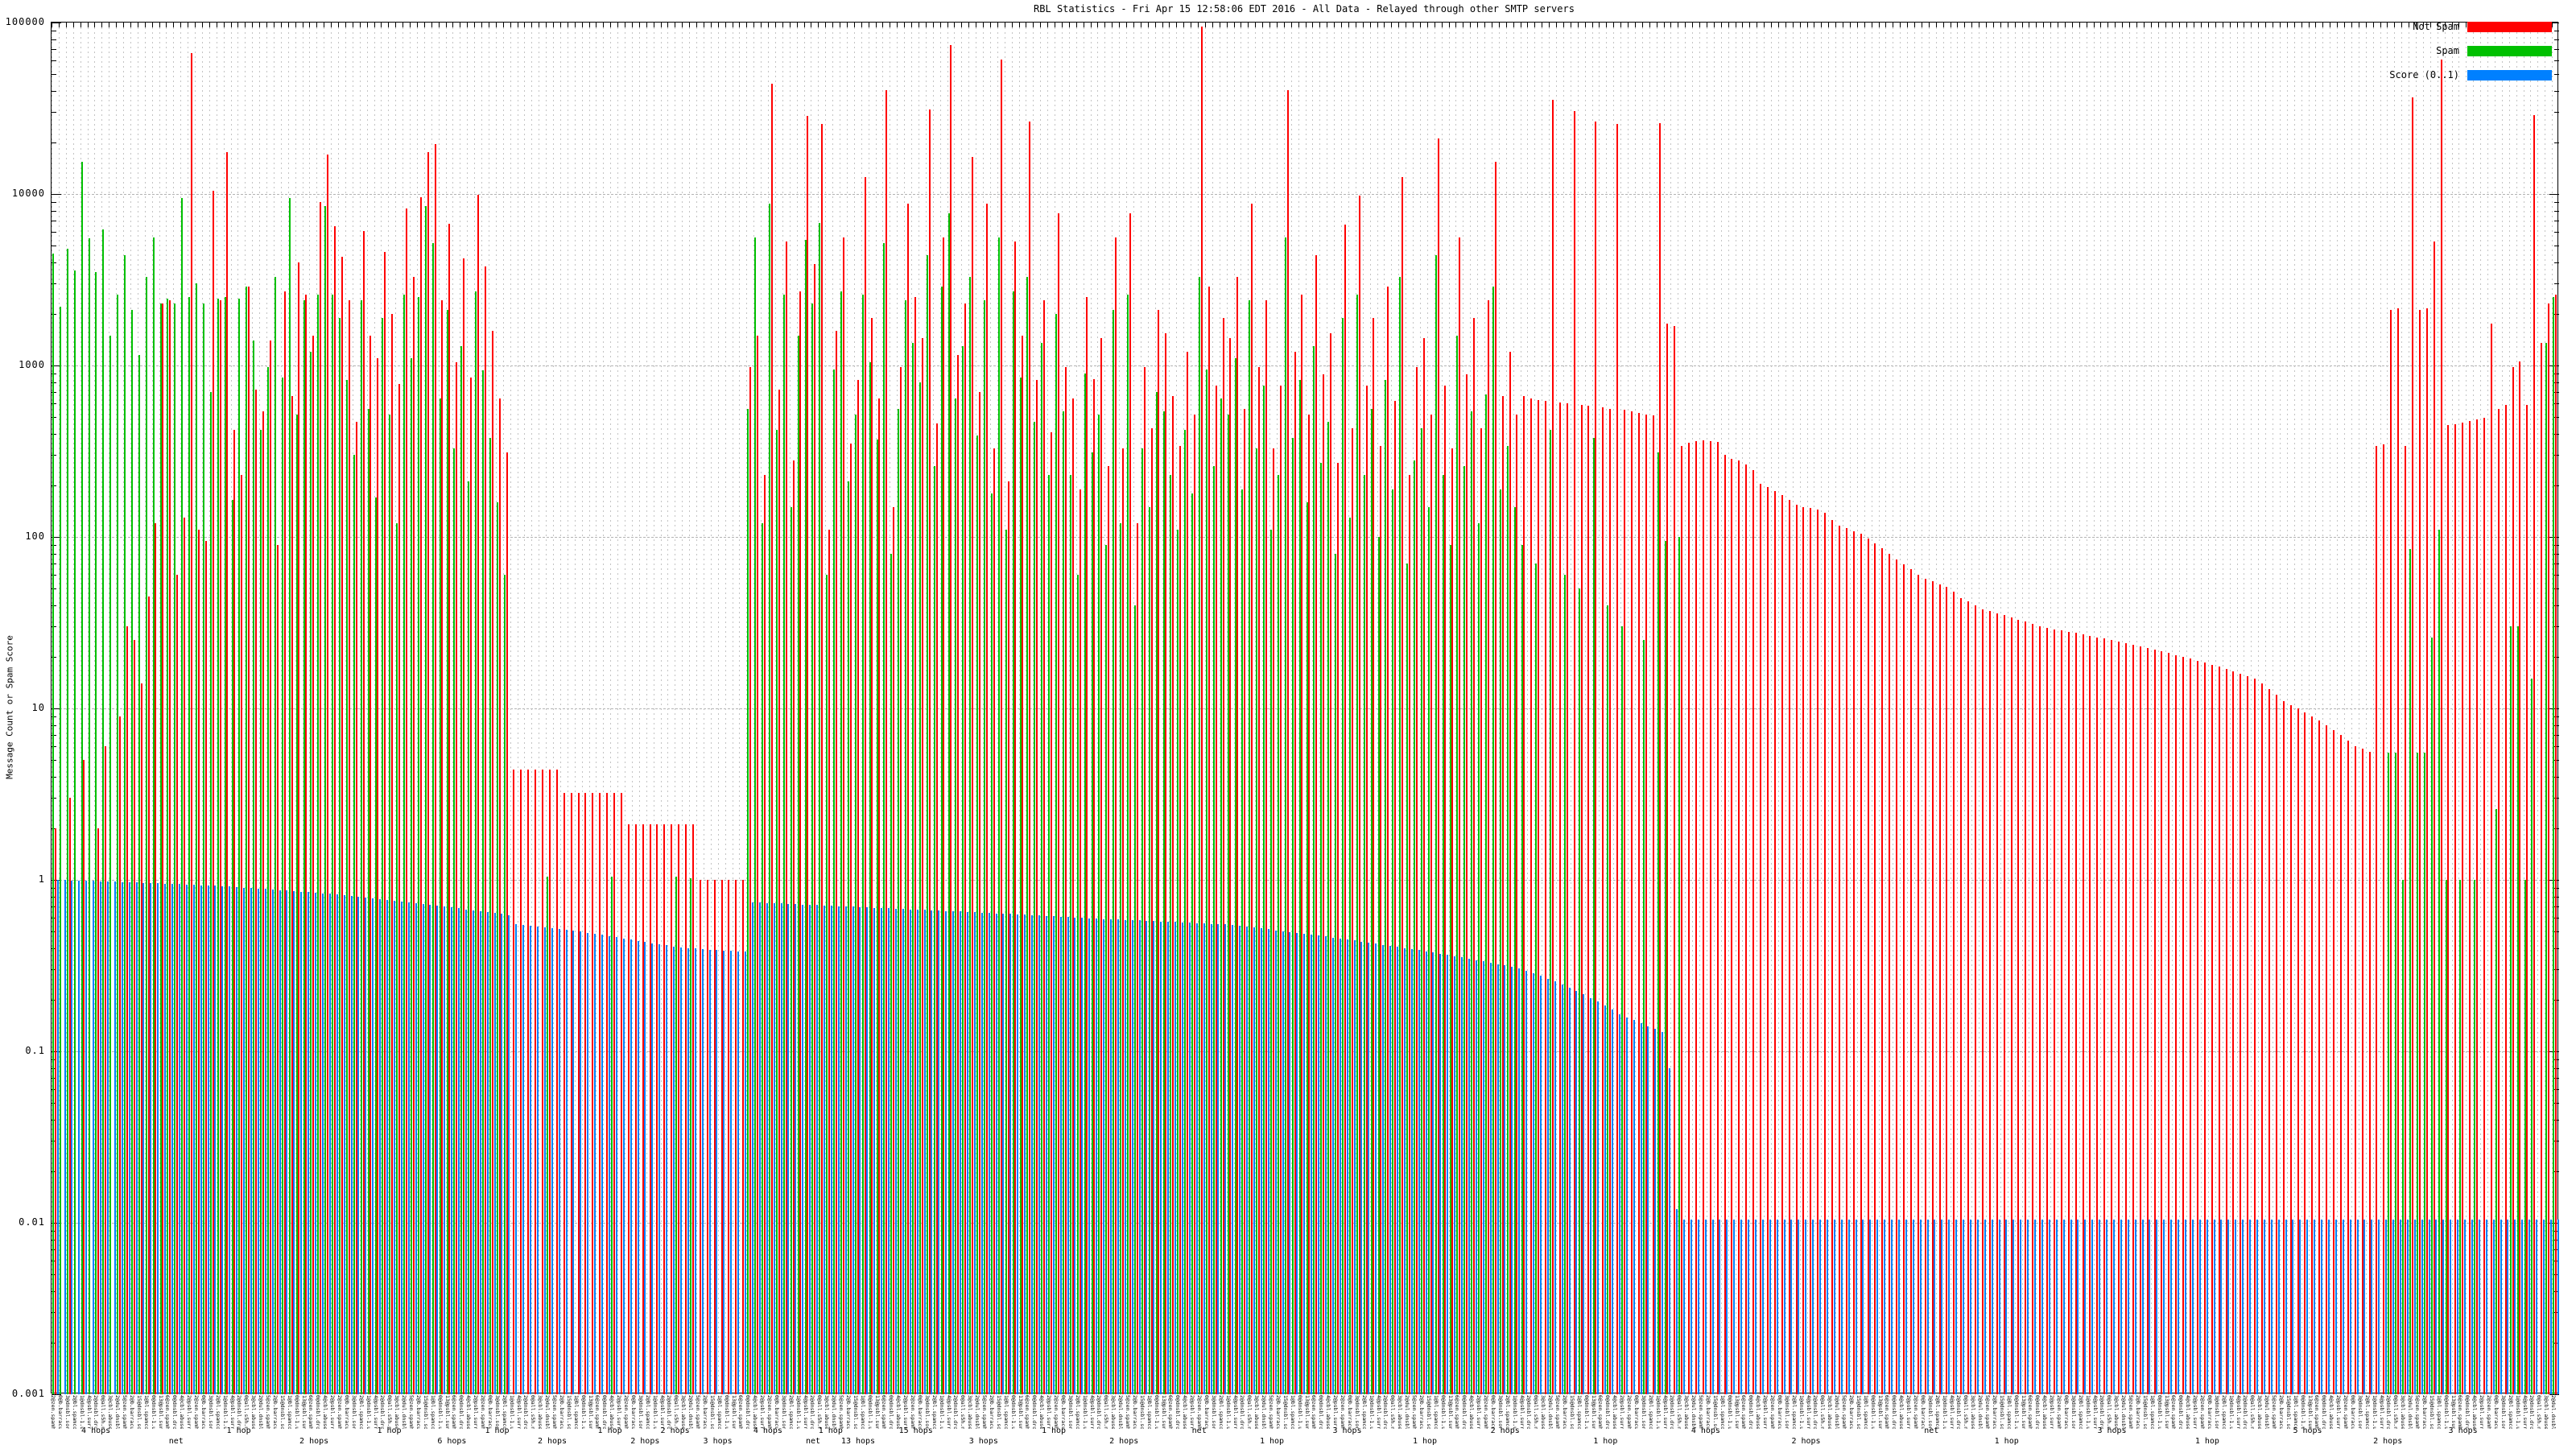 Image resolution: width=2576 pixels, height=1449 pixels. What do you see at coordinates (35, 1050) in the screenshot?
I see `y-tick-label: 0.1` at bounding box center [35, 1050].